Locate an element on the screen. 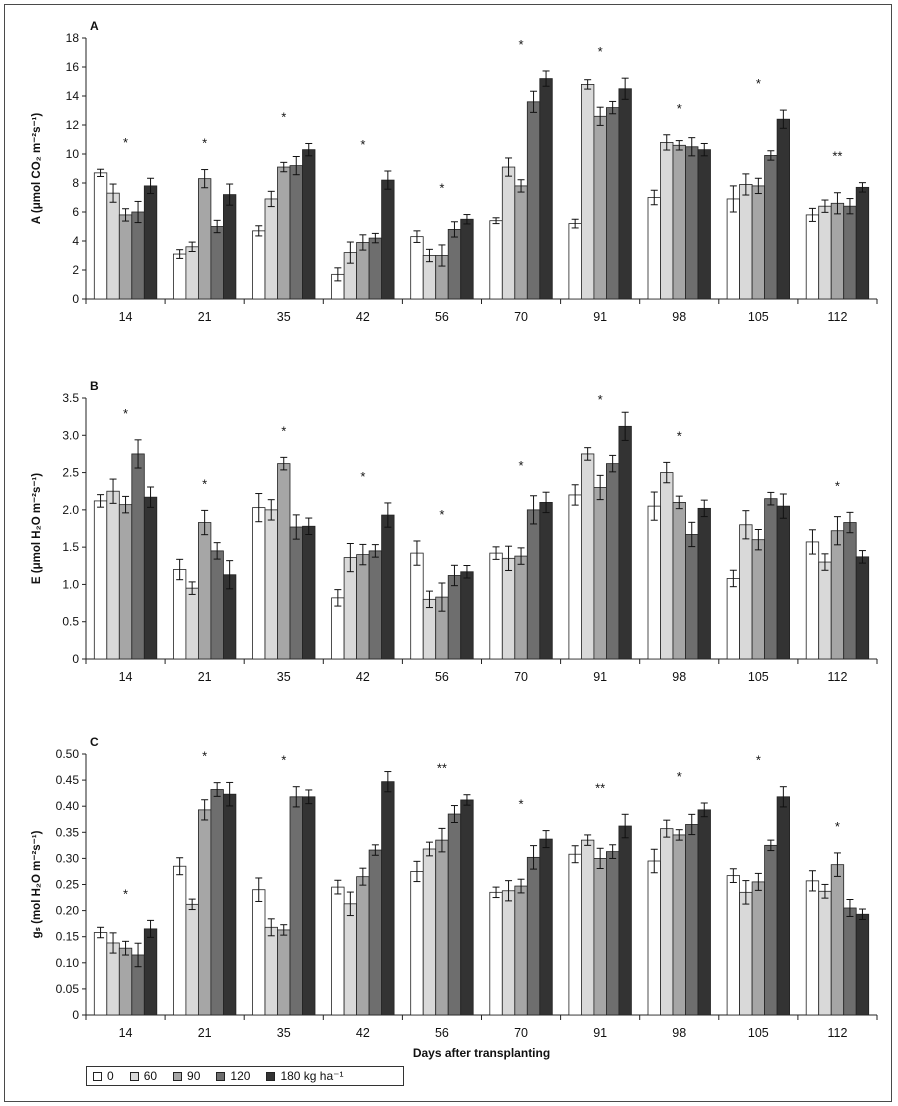 The width and height of the screenshot is (898, 1106). panel-b-x-tick-label: 35 is located at coordinates (284, 677).